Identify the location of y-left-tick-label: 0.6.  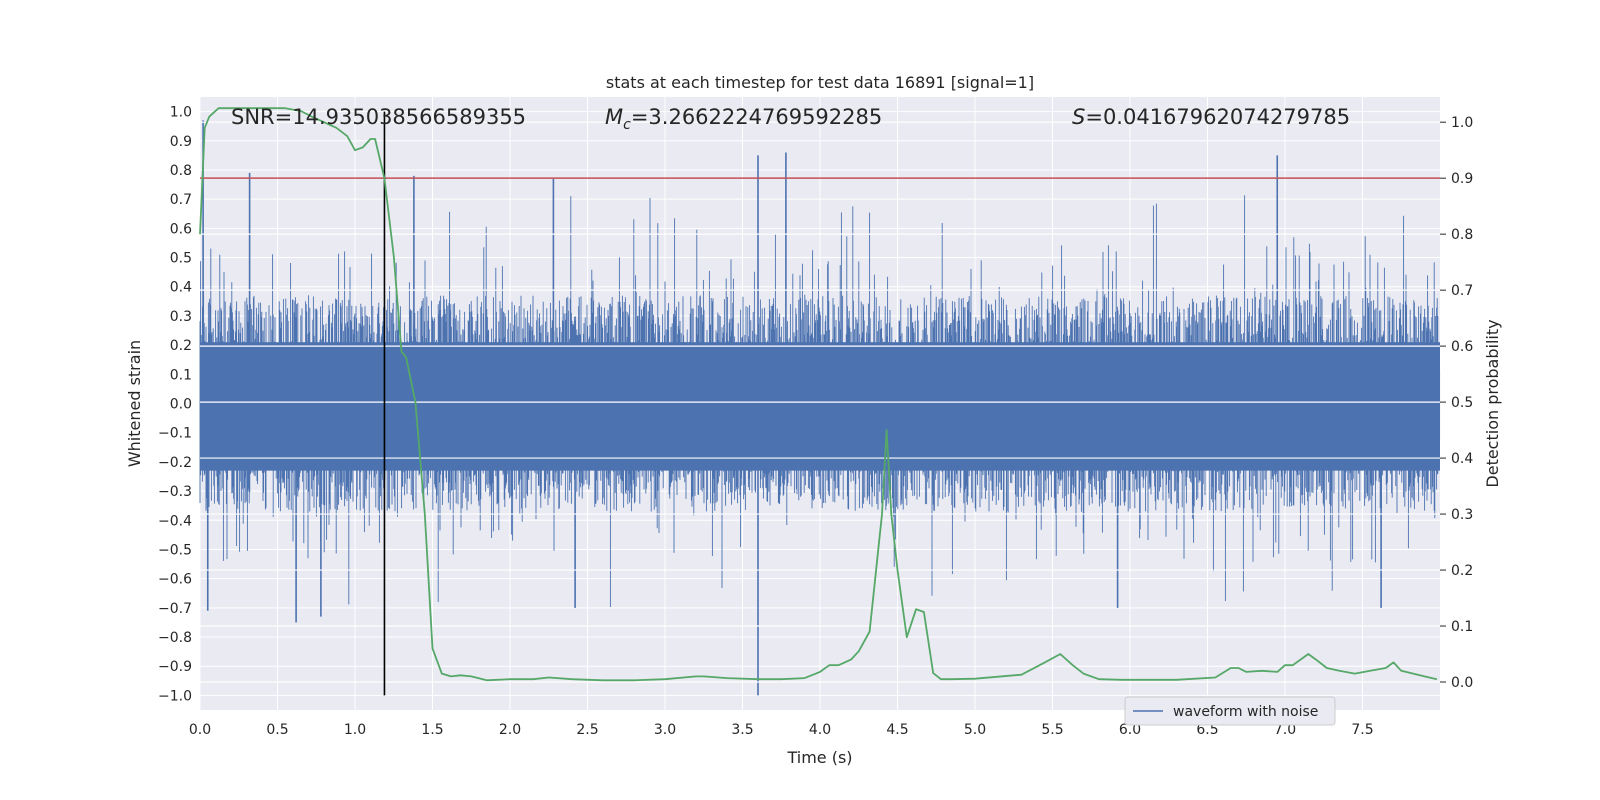
(181, 229).